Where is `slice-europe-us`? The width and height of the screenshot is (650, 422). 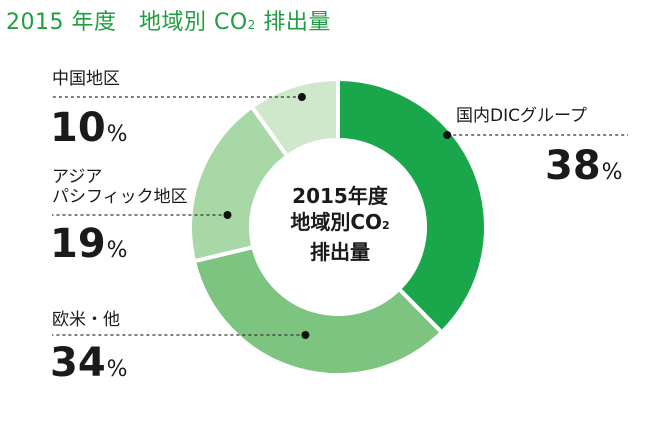 slice-europe-us is located at coordinates (318, 310).